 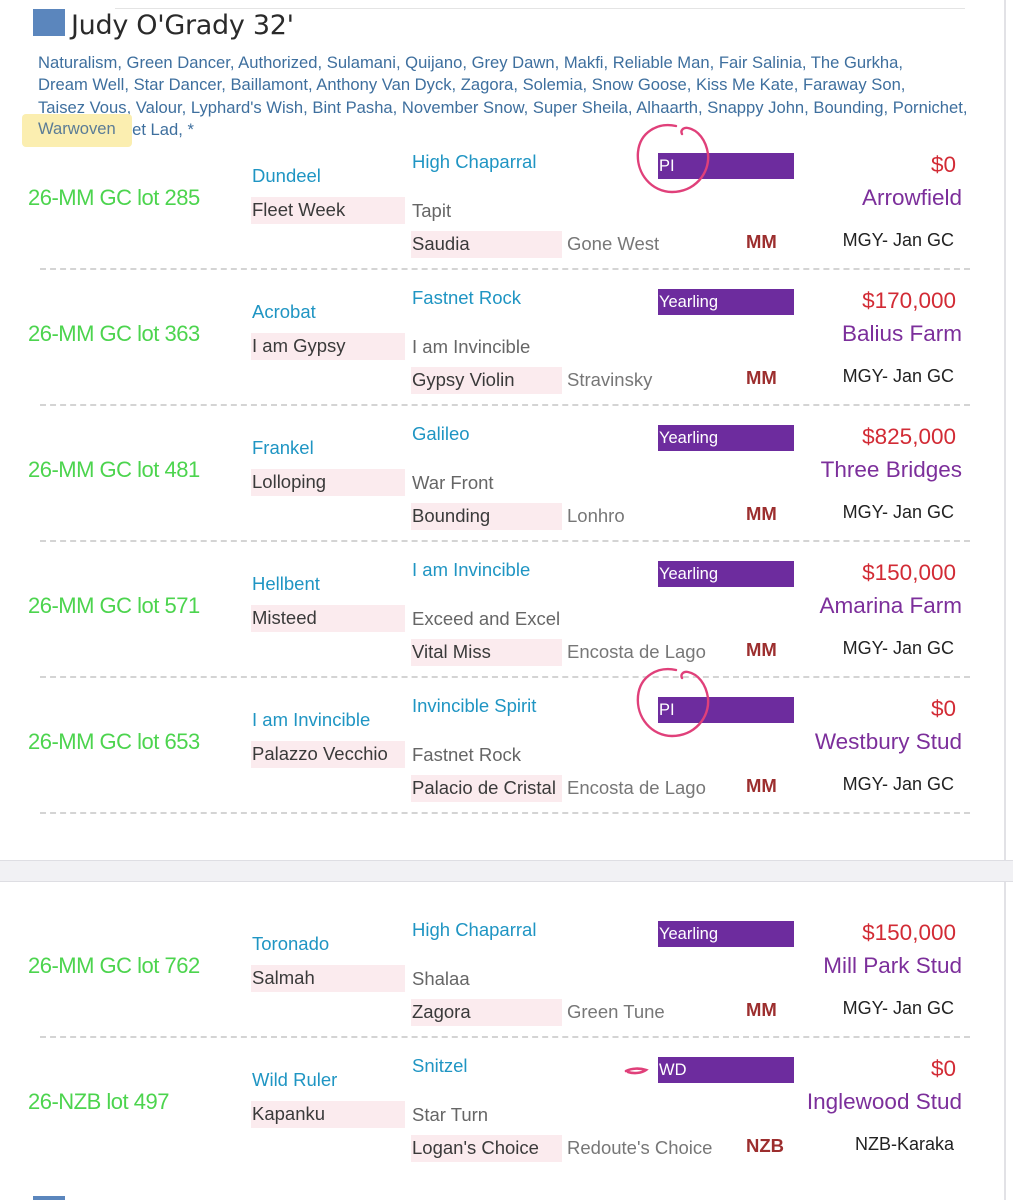 What do you see at coordinates (432, 210) in the screenshot?
I see `damsire-name: Tapit` at bounding box center [432, 210].